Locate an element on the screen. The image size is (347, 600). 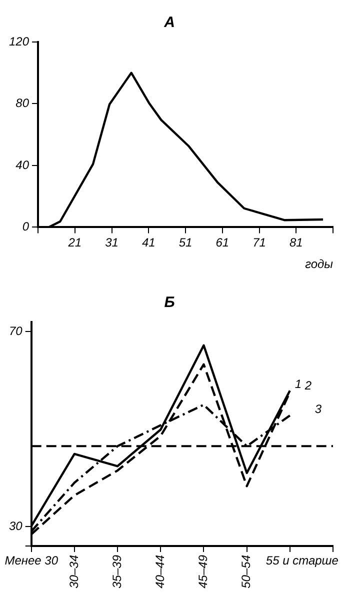
y-tick-label: 0 is located at coordinates (26, 227).